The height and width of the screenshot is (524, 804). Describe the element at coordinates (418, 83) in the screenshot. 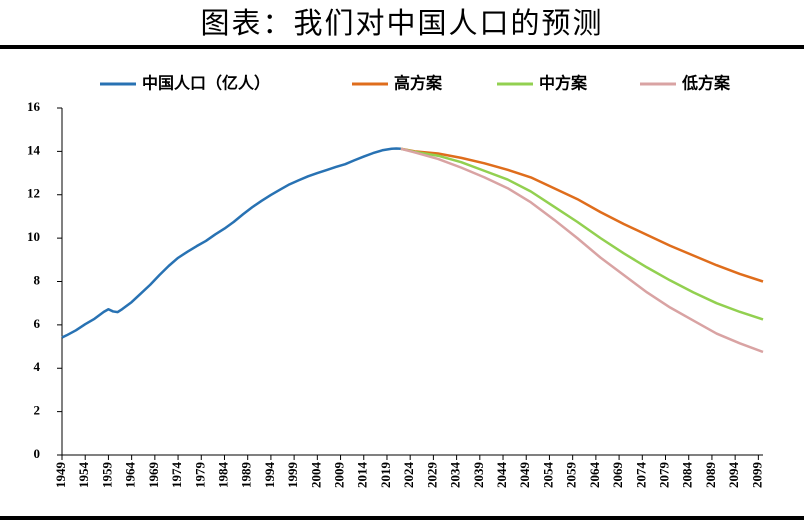

I see `legend-label: 高方案` at that location.